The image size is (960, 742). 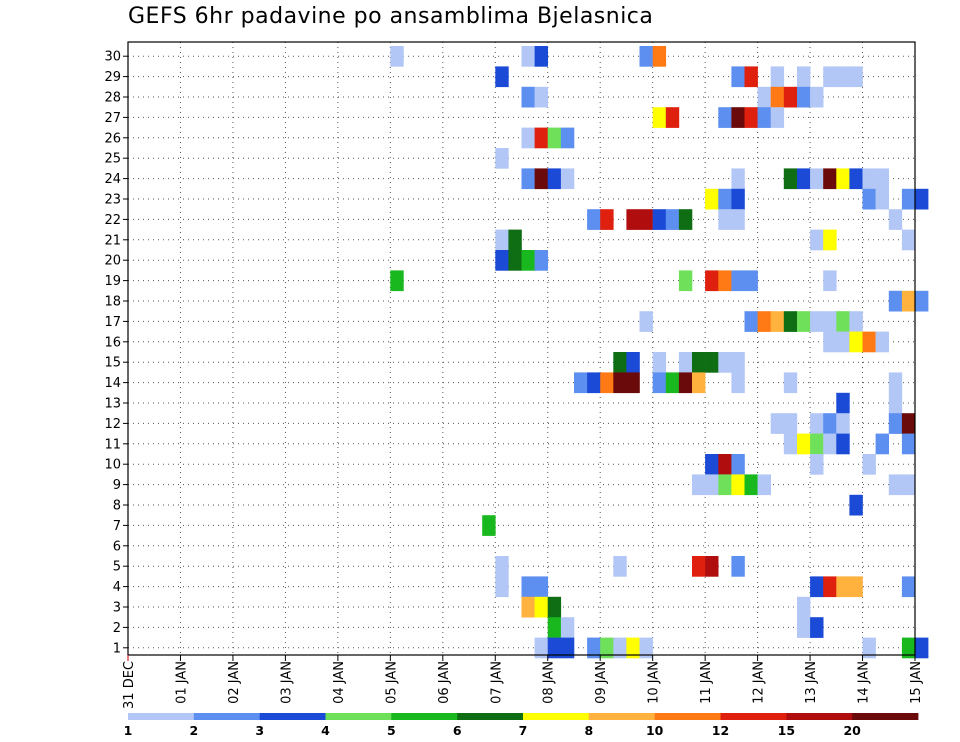 I want to click on x-tick-label: 14 JAN, so click(x=864, y=682).